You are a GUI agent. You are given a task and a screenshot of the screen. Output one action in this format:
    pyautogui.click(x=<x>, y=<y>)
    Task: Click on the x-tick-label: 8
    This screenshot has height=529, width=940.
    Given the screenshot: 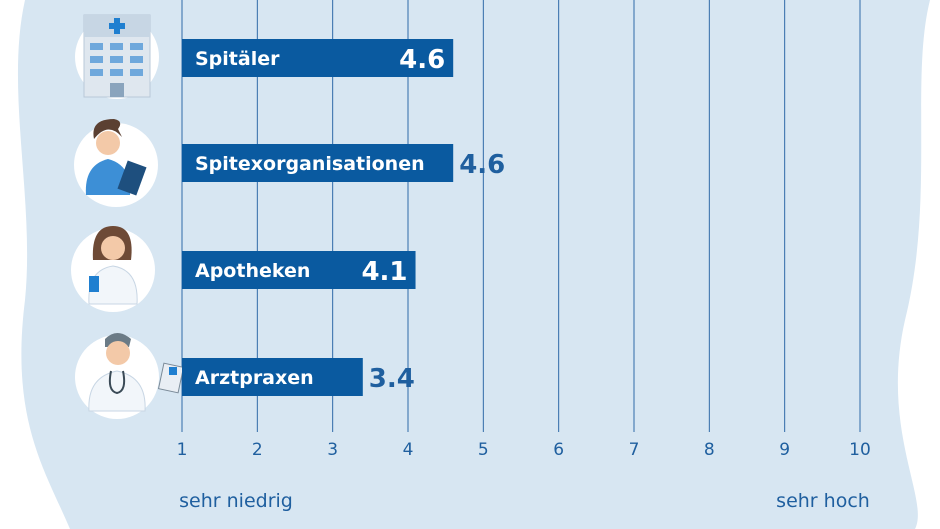 What is the action you would take?
    pyautogui.click(x=709, y=450)
    